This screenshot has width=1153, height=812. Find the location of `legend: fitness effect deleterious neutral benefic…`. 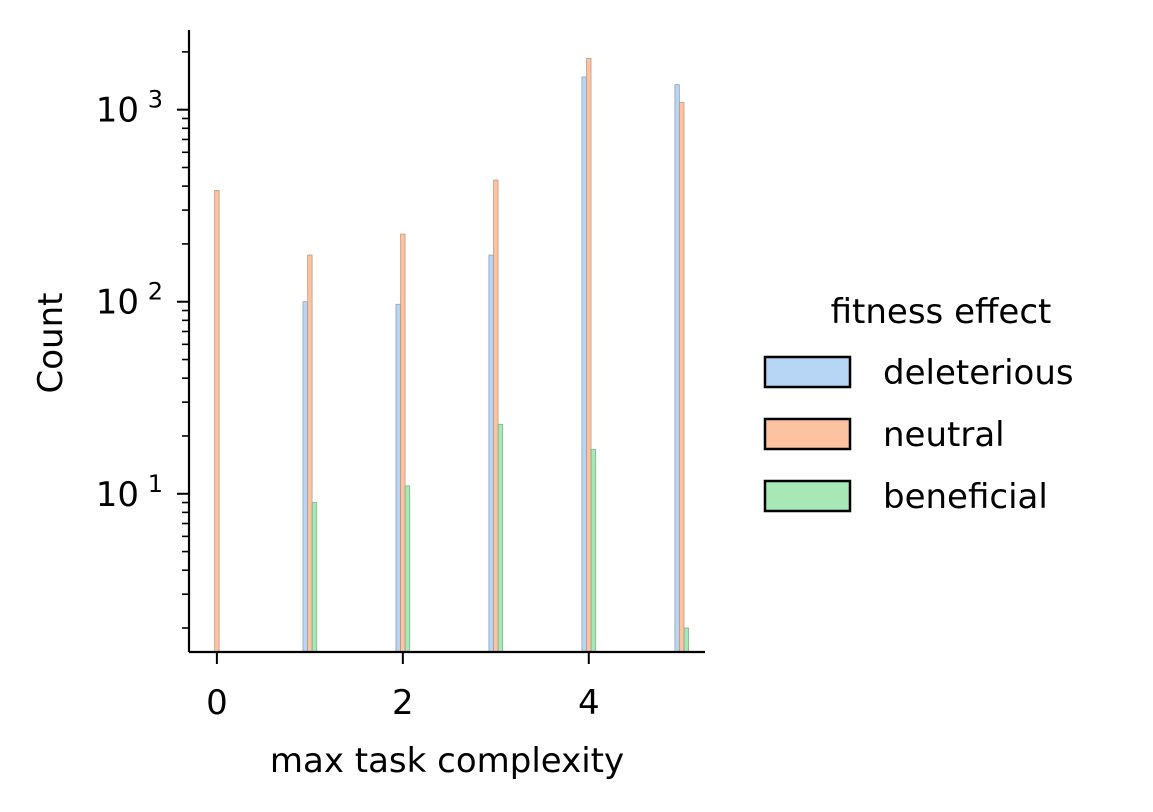

legend: fitness effect deleterious neutral benefic… is located at coordinates (918, 404).